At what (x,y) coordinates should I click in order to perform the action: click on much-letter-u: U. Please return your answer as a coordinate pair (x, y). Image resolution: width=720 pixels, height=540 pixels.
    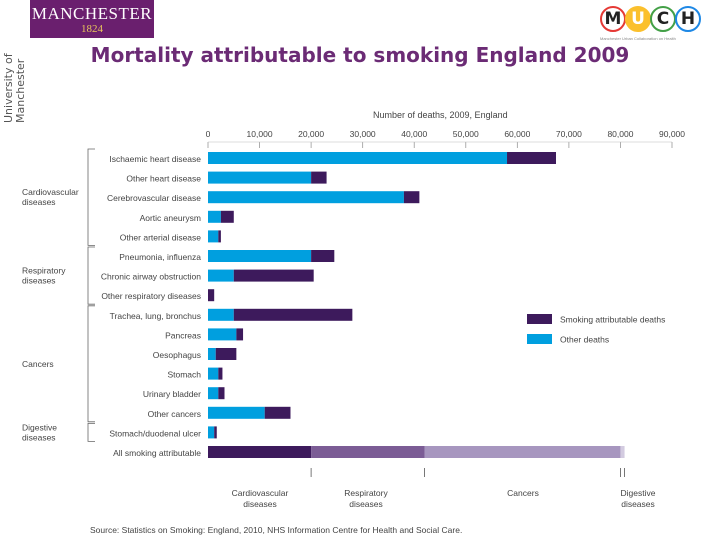
    Looking at the image, I should click on (638, 19).